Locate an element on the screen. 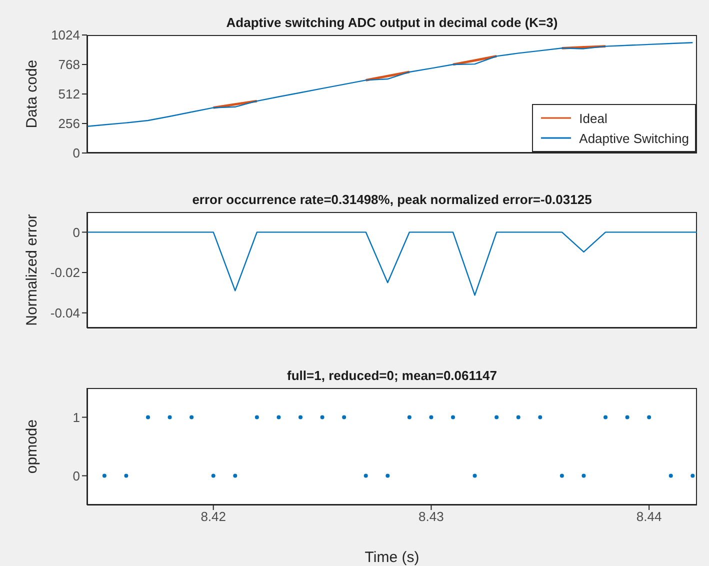 The width and height of the screenshot is (709, 566). x-axis-title: Time (s) is located at coordinates (392, 557).